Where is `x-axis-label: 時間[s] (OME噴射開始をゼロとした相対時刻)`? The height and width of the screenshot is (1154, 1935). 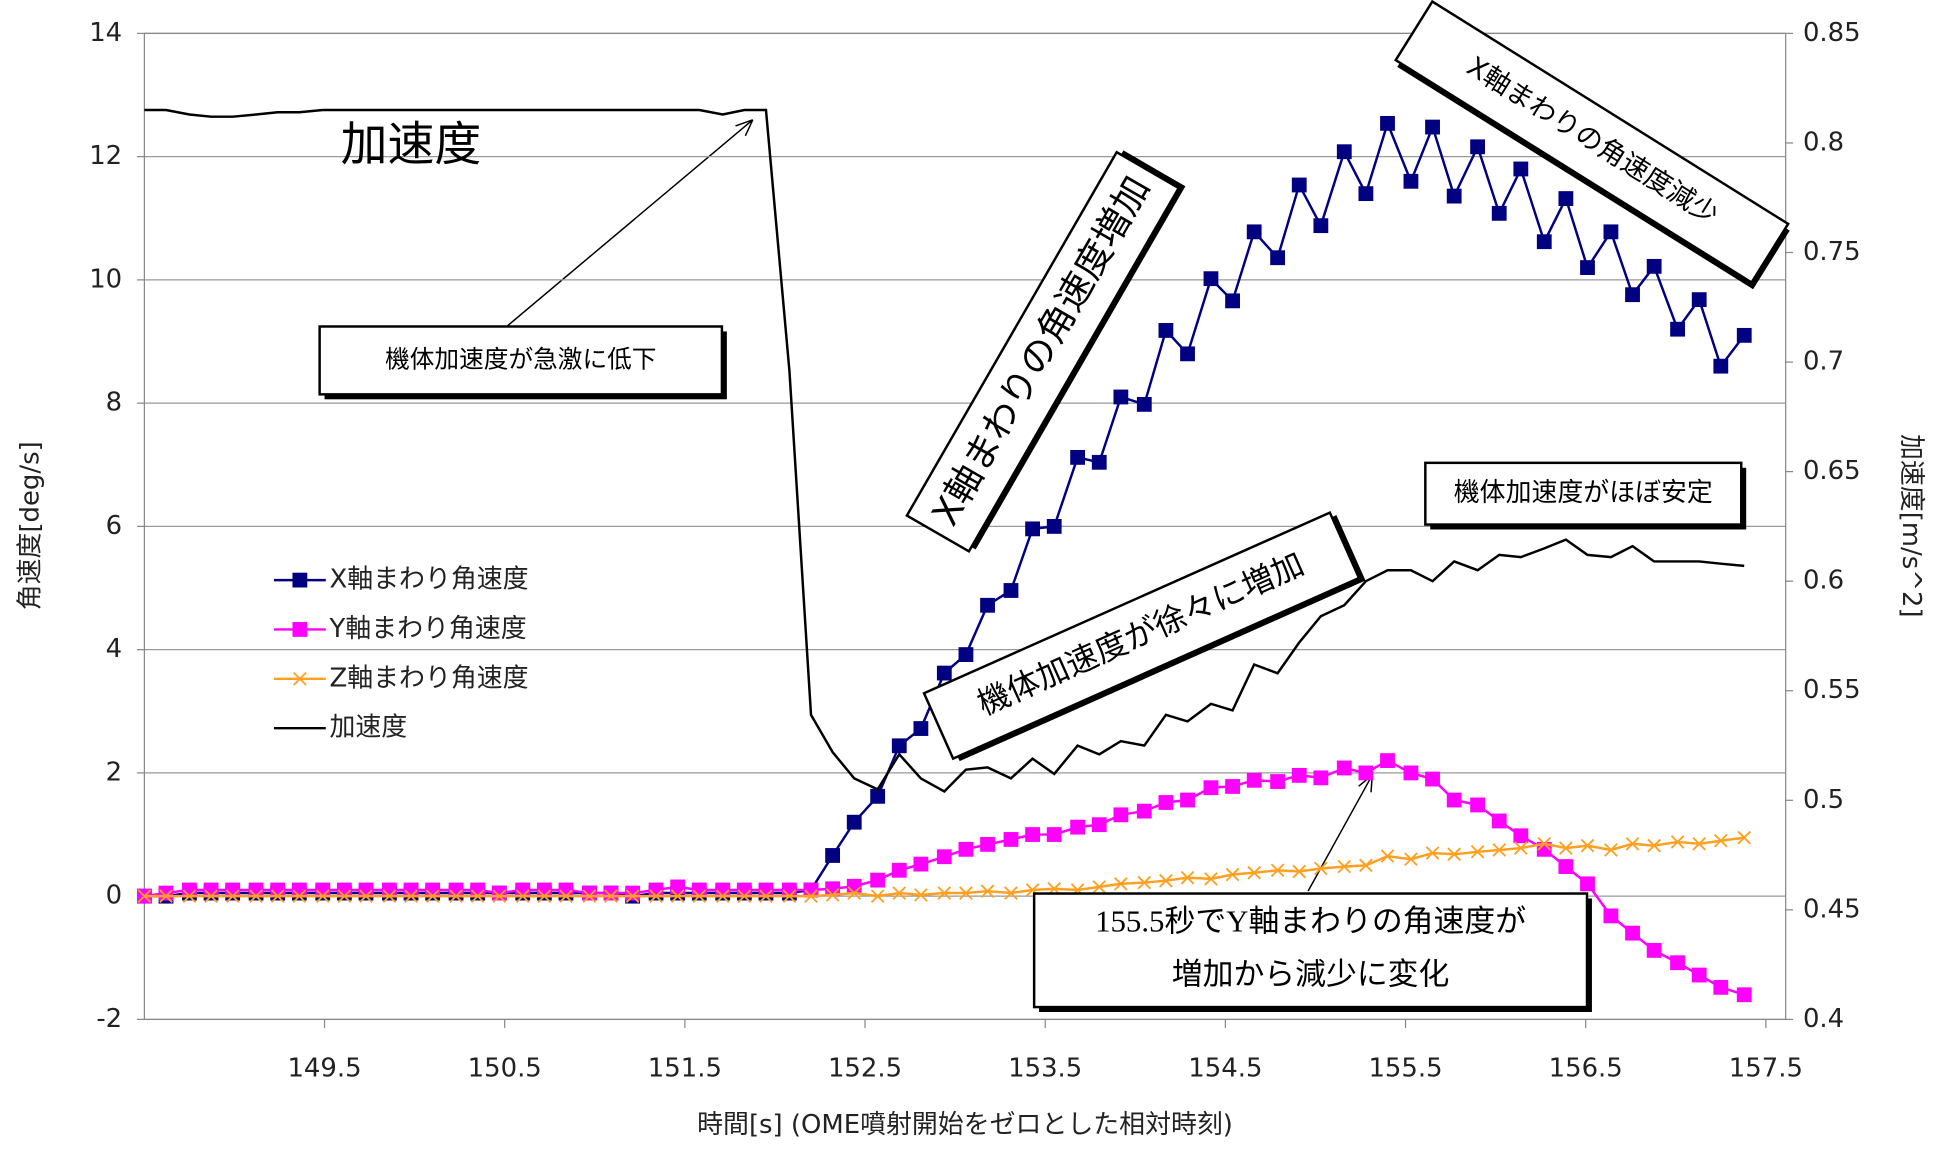
x-axis-label: 時間[s] (OME噴射開始をゼロとした相対時刻) is located at coordinates (965, 1125).